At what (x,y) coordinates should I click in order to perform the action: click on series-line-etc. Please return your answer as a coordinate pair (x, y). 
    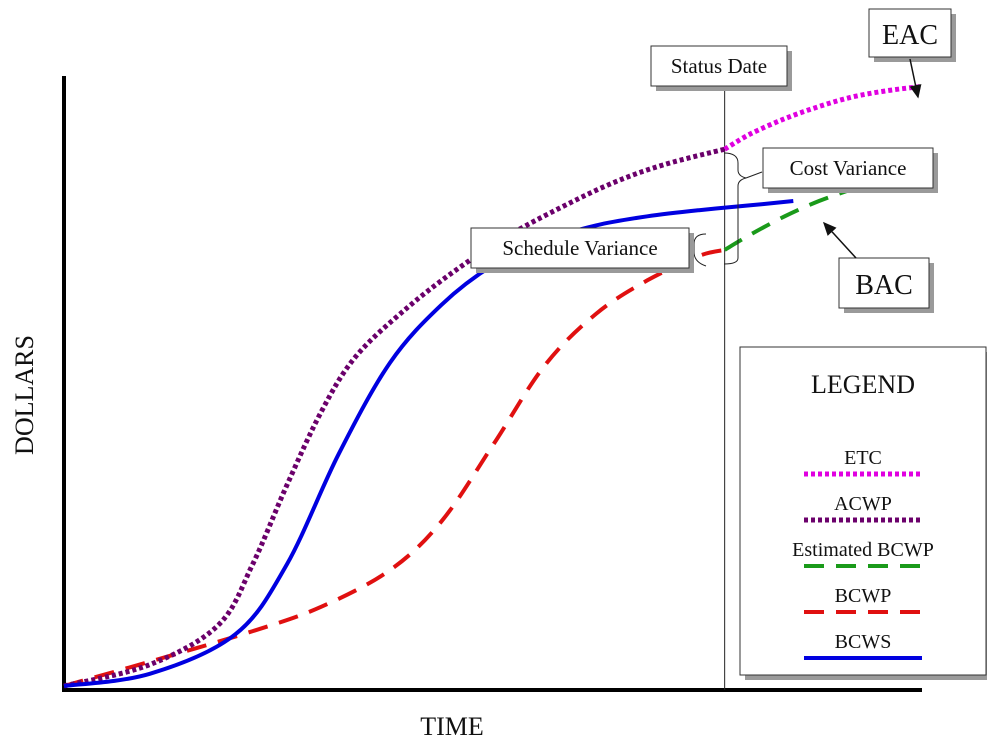
    Looking at the image, I should click on (823, 117).